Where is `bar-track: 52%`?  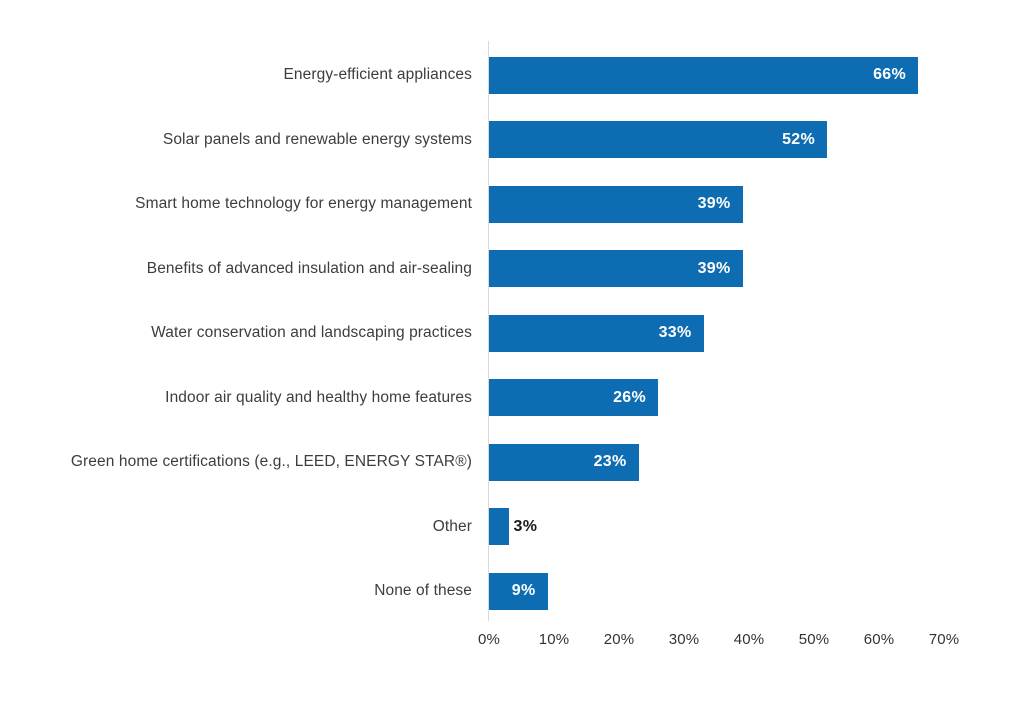
bar-track: 52% is located at coordinates (724, 140).